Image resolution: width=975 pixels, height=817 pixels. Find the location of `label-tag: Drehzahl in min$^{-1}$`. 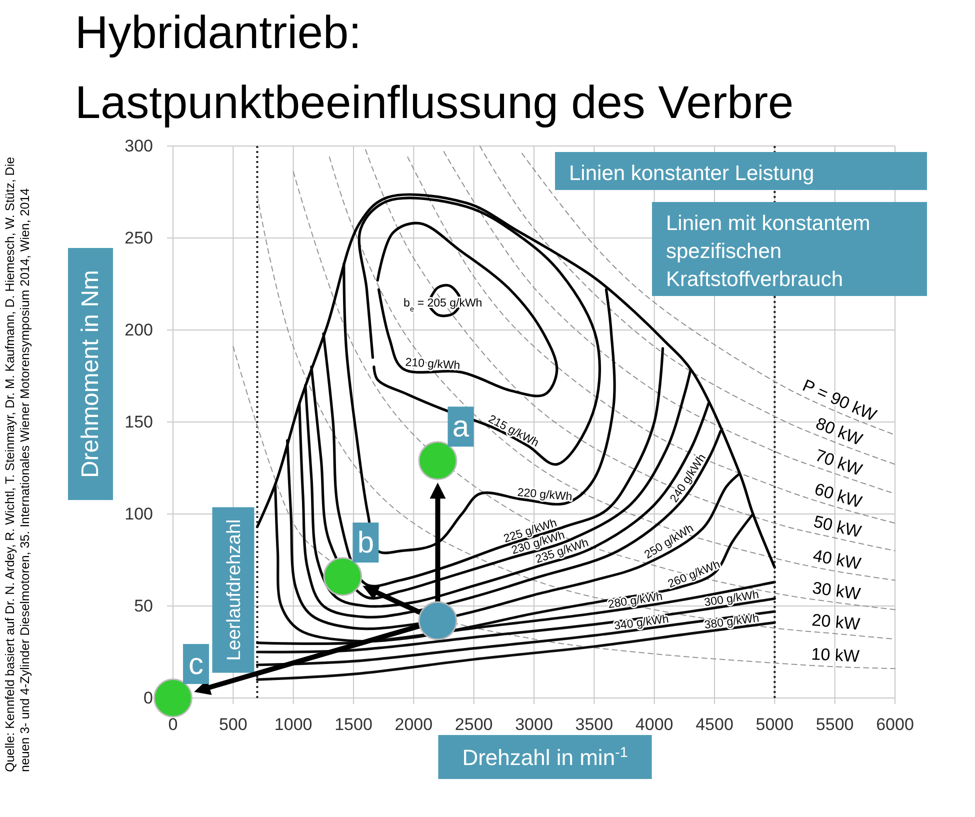

label-tag: Drehzahl in min$^{-1}$ is located at coordinates (545, 757).